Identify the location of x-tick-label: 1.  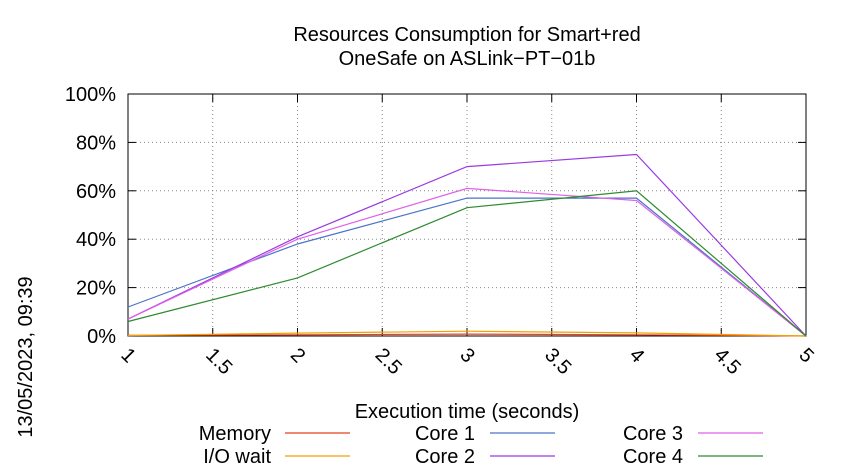
(127, 355).